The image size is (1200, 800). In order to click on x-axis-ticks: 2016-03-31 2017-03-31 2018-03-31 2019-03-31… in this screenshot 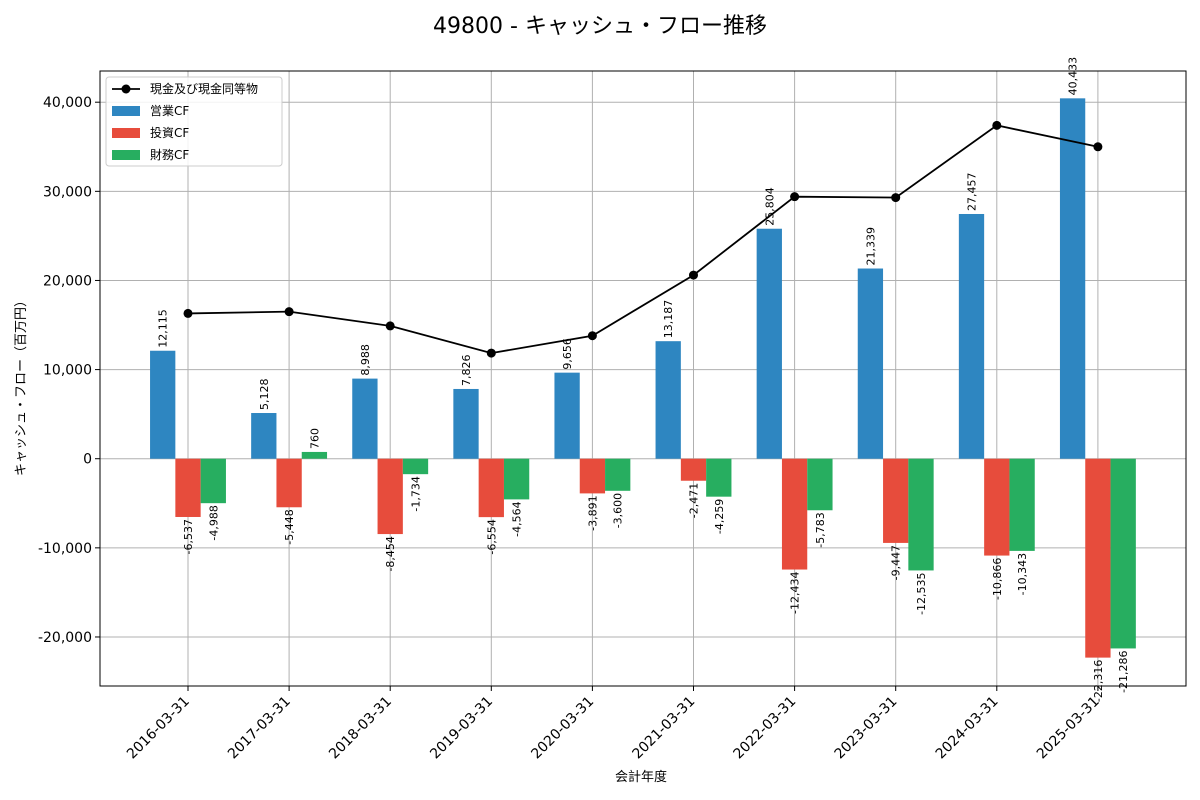, I will do `click(613, 724)`.